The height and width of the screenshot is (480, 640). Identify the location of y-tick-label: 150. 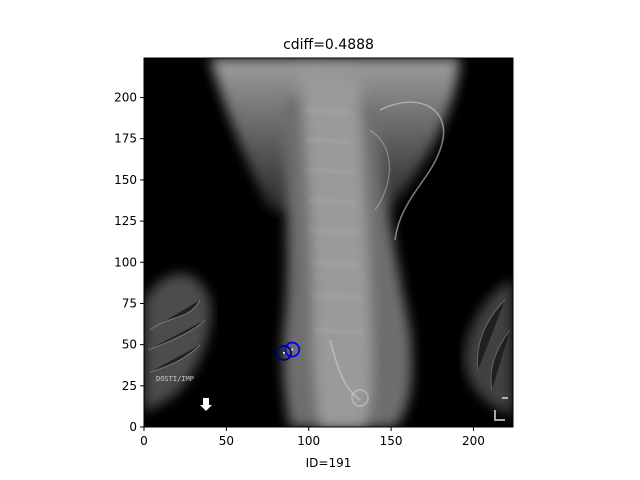
(125, 180).